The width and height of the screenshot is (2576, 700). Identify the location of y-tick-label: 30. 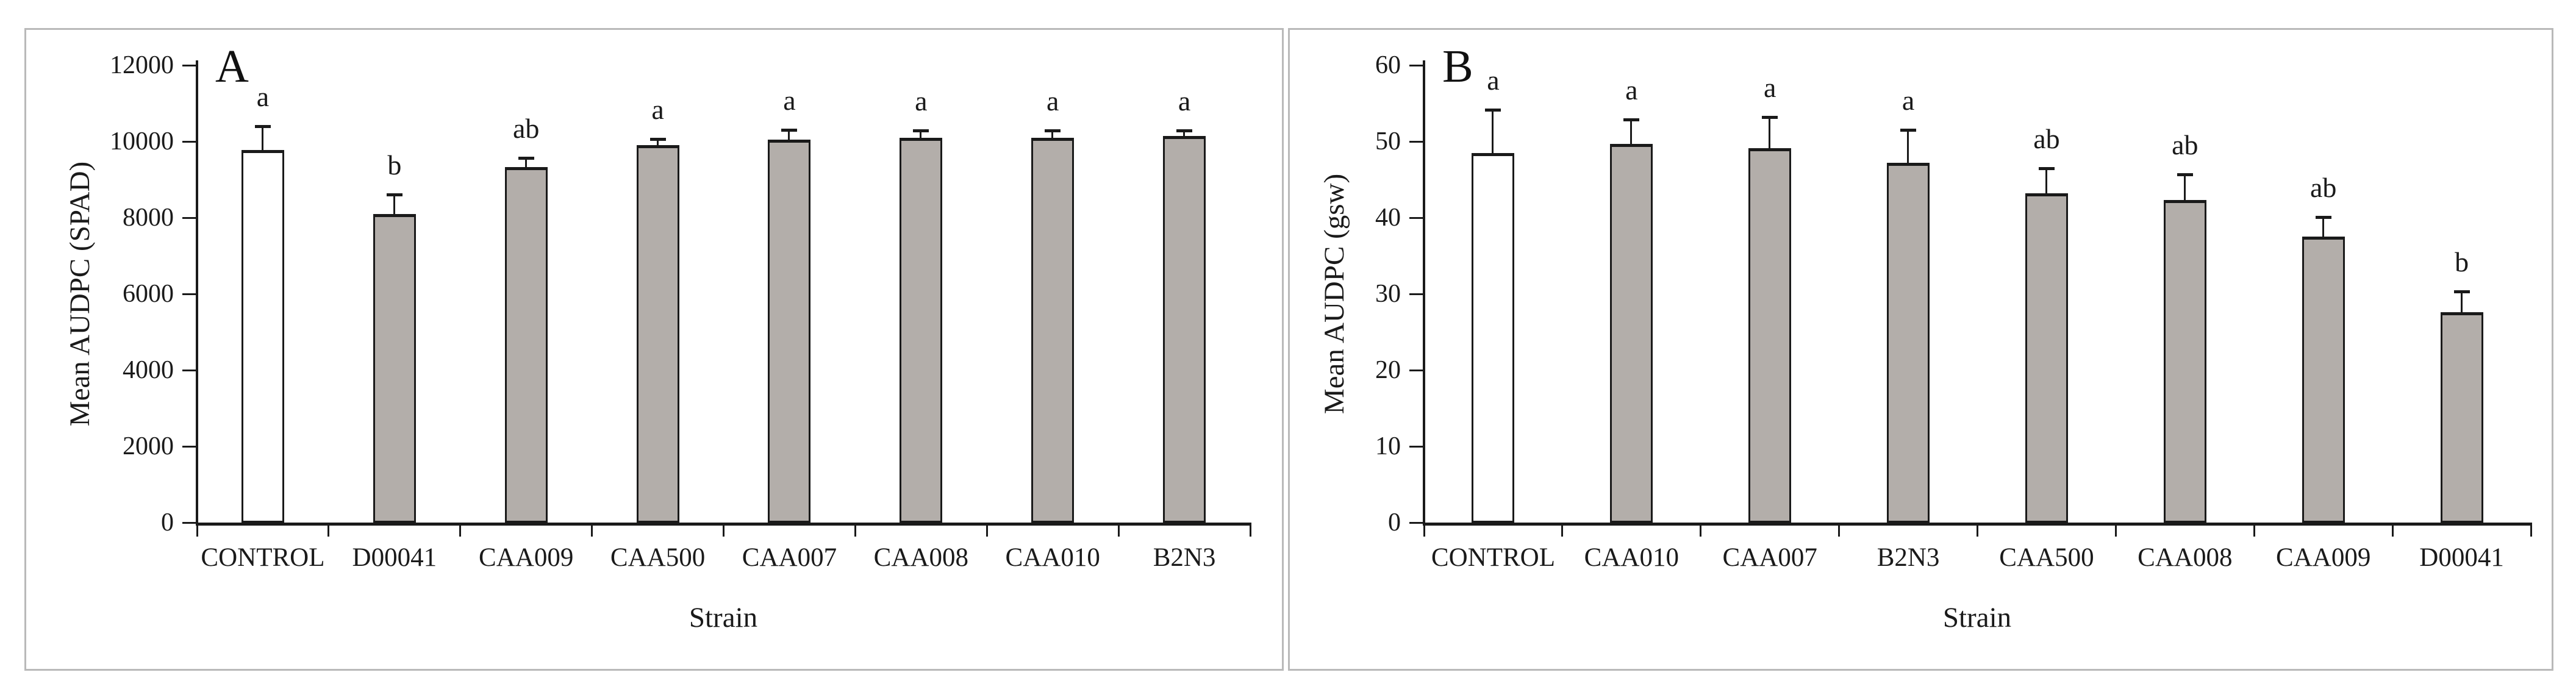
(1388, 294).